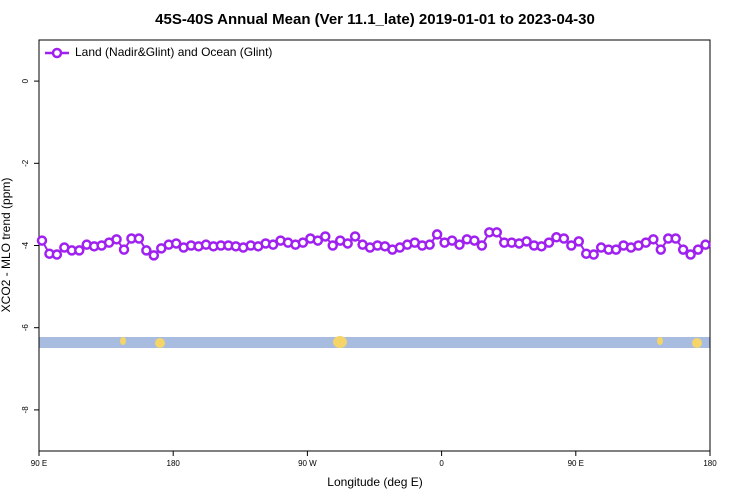 The width and height of the screenshot is (750, 500). Describe the element at coordinates (25, 410) in the screenshot. I see `y-tick-label: -8` at that location.